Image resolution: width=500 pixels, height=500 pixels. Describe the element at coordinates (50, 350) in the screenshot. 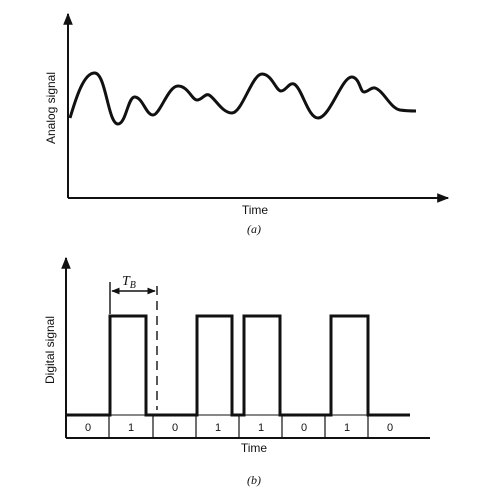

I see `digital-y-label: Digital signal` at that location.